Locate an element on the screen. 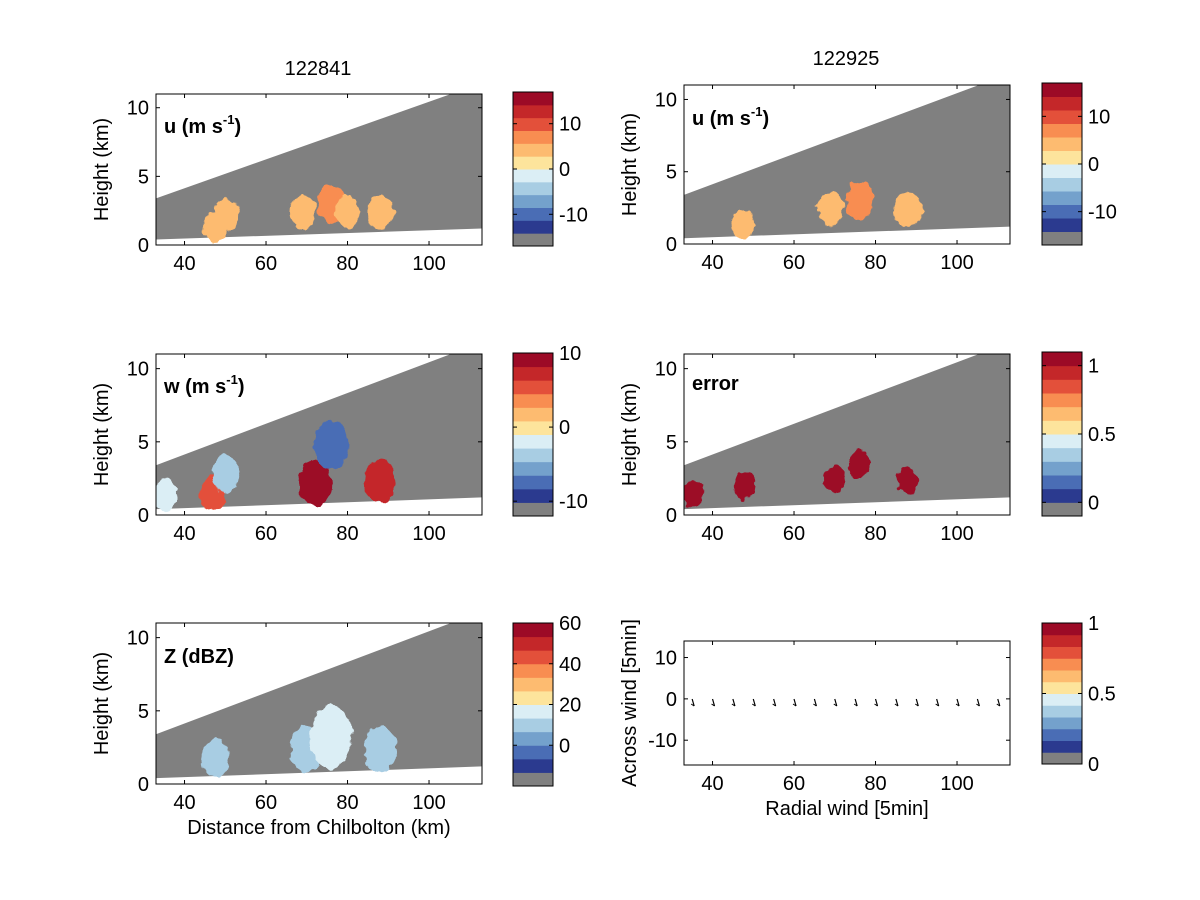  x-axis-label: Distance from Chilbolton (km) is located at coordinates (318, 828).